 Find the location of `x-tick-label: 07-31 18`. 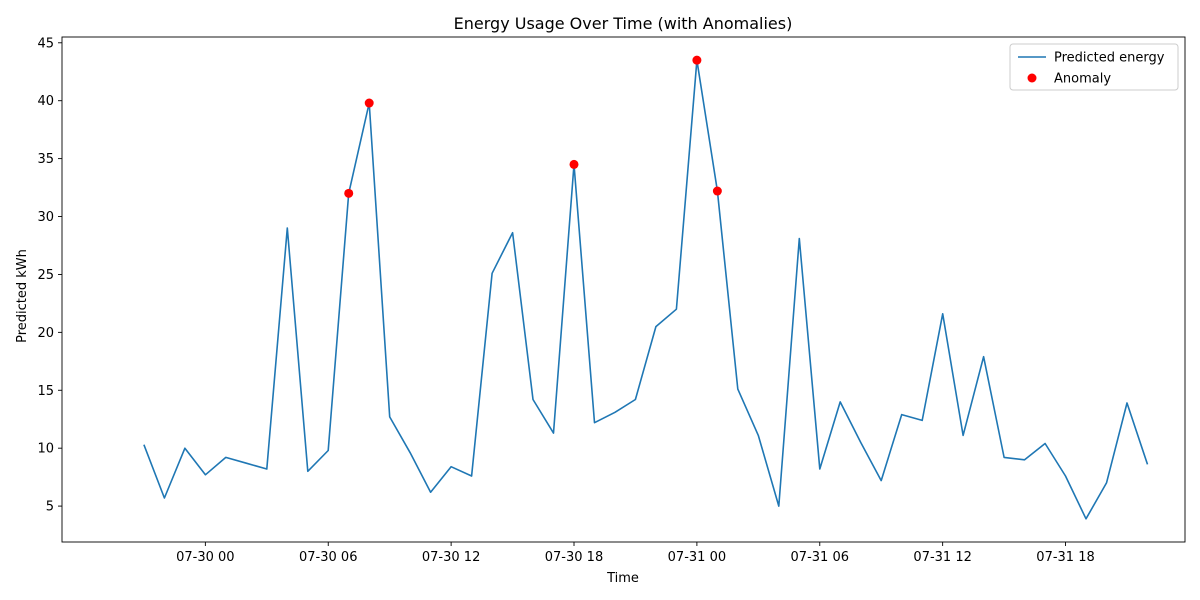

x-tick-label: 07-31 18 is located at coordinates (1065, 557).